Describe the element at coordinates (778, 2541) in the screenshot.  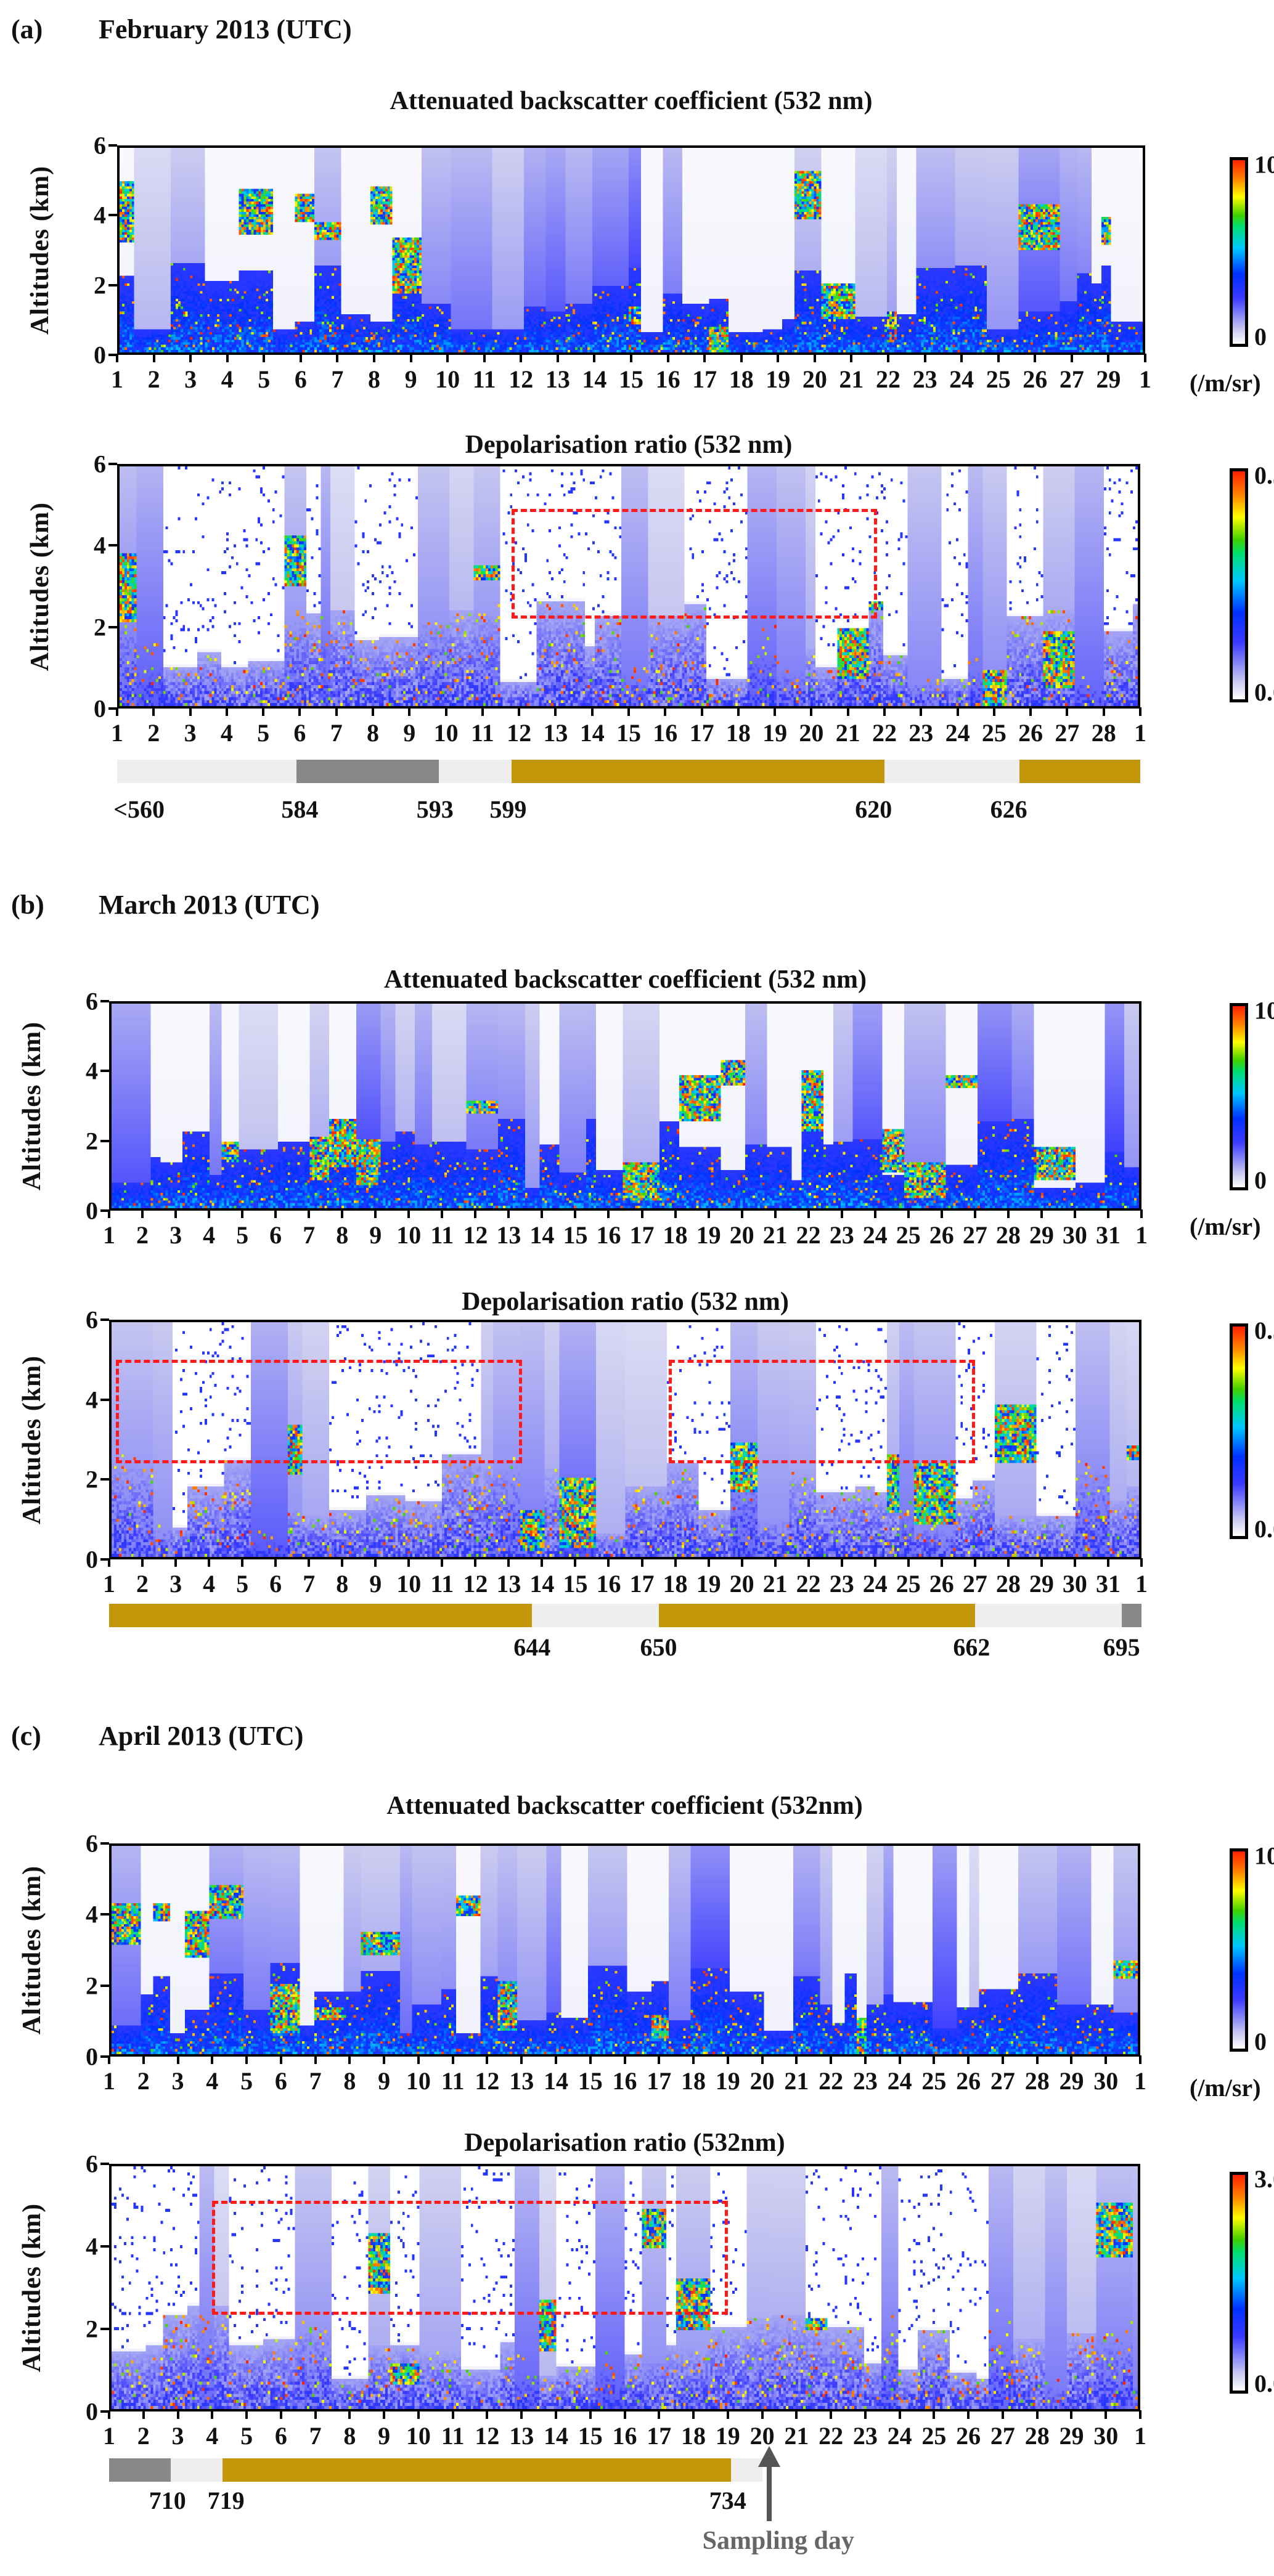
I see `sampling-day-label: Sampling day` at that location.